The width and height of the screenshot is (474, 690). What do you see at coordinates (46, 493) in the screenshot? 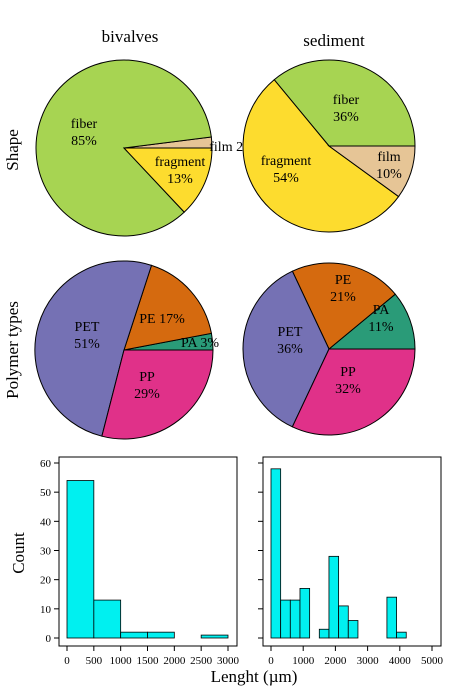
I see `y-tick-label: 50` at bounding box center [46, 493].